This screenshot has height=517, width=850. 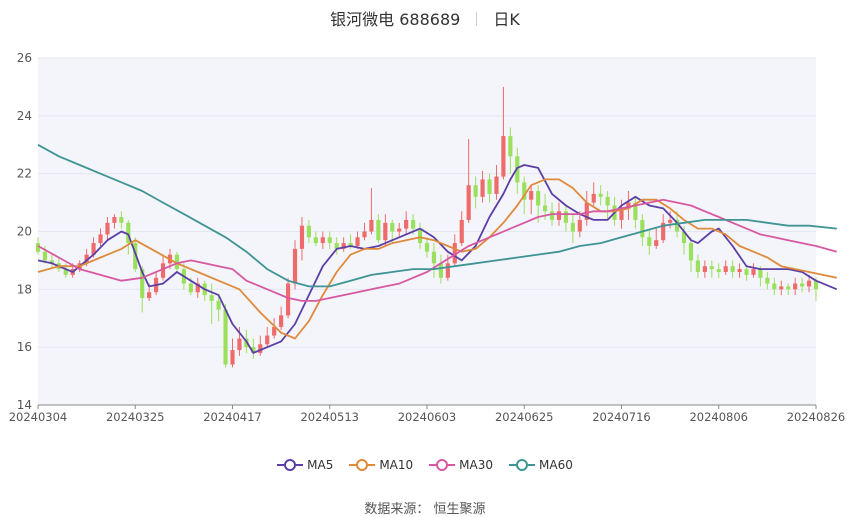 I want to click on legend-item-ma60: MA60, so click(x=541, y=465).